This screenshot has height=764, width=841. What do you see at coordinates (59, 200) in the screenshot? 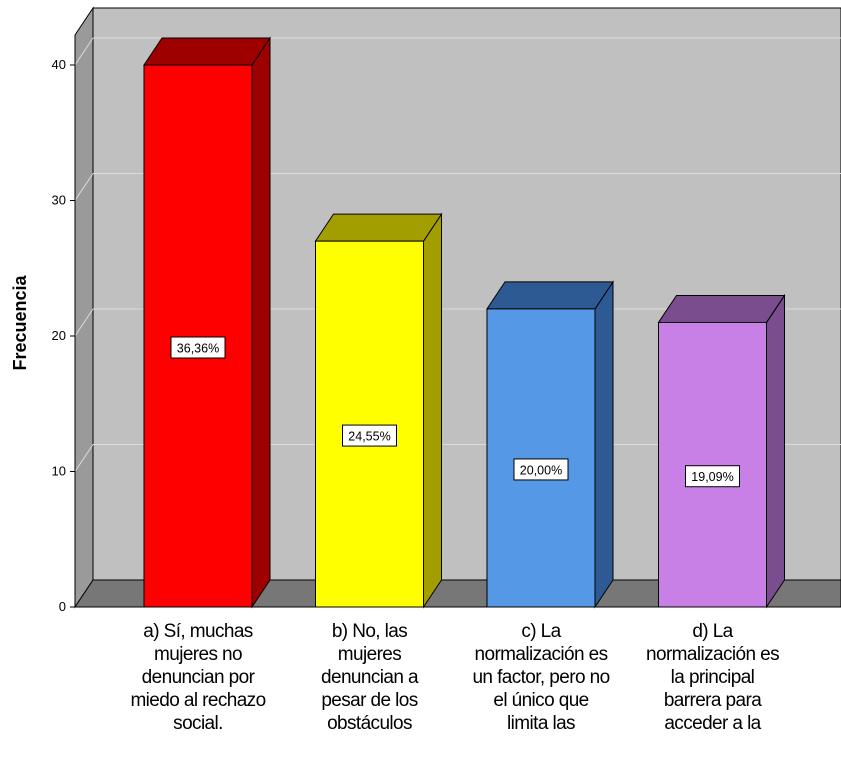
I see `y-tick-label: 30` at bounding box center [59, 200].